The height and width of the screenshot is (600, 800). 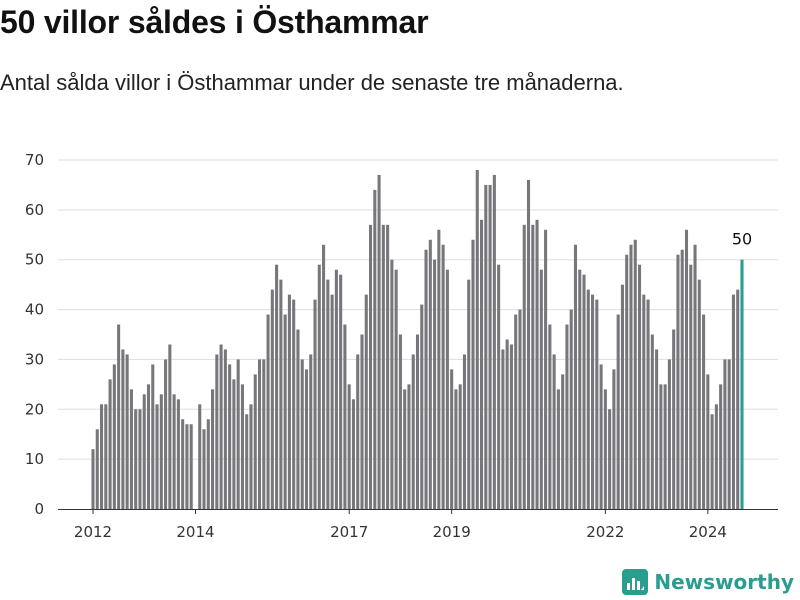 I want to click on x-tick-label: 2022, so click(x=605, y=532).